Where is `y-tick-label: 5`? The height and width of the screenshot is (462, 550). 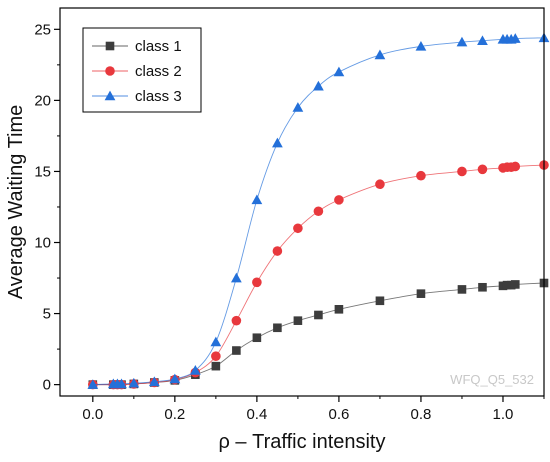
y-tick-label: 5 is located at coordinates (47, 314).